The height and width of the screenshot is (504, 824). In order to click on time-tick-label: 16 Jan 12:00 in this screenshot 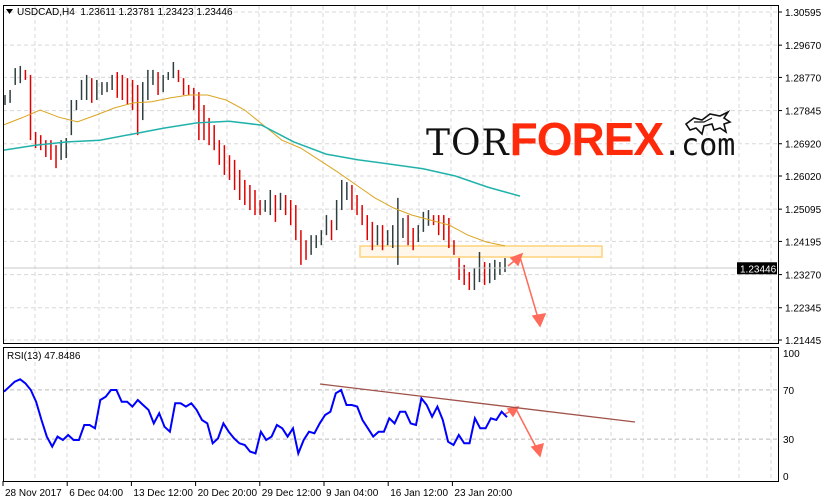, I will do `click(419, 493)`.